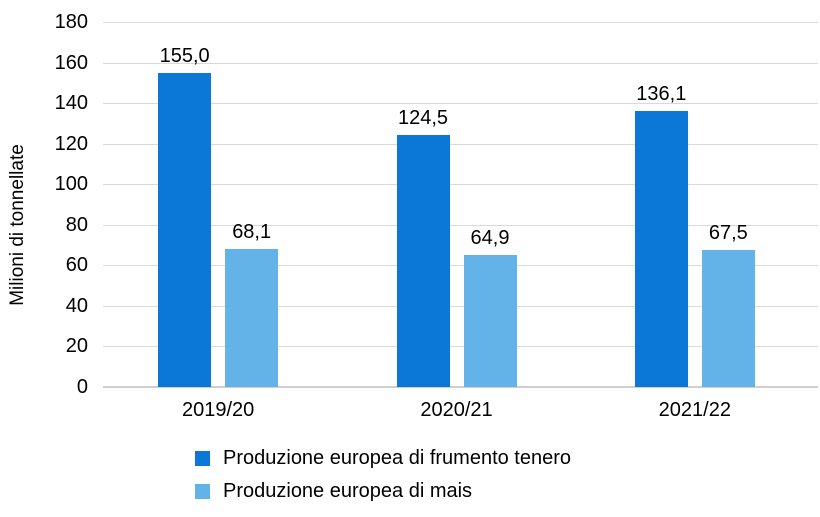 The image size is (820, 517). Describe the element at coordinates (252, 317) in the screenshot. I see `bar-series2-2019/20` at that location.